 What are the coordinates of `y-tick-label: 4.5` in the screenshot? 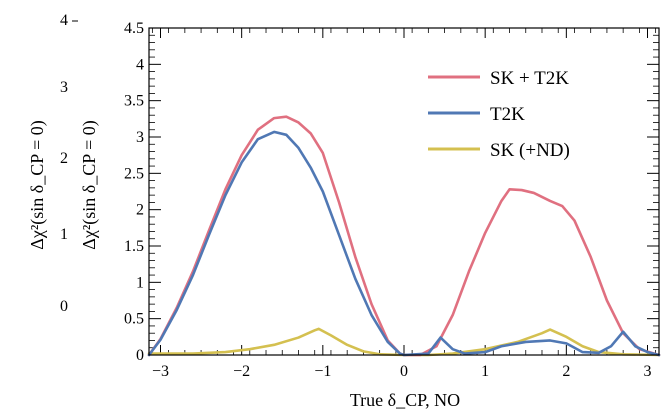 It's located at (134, 28).